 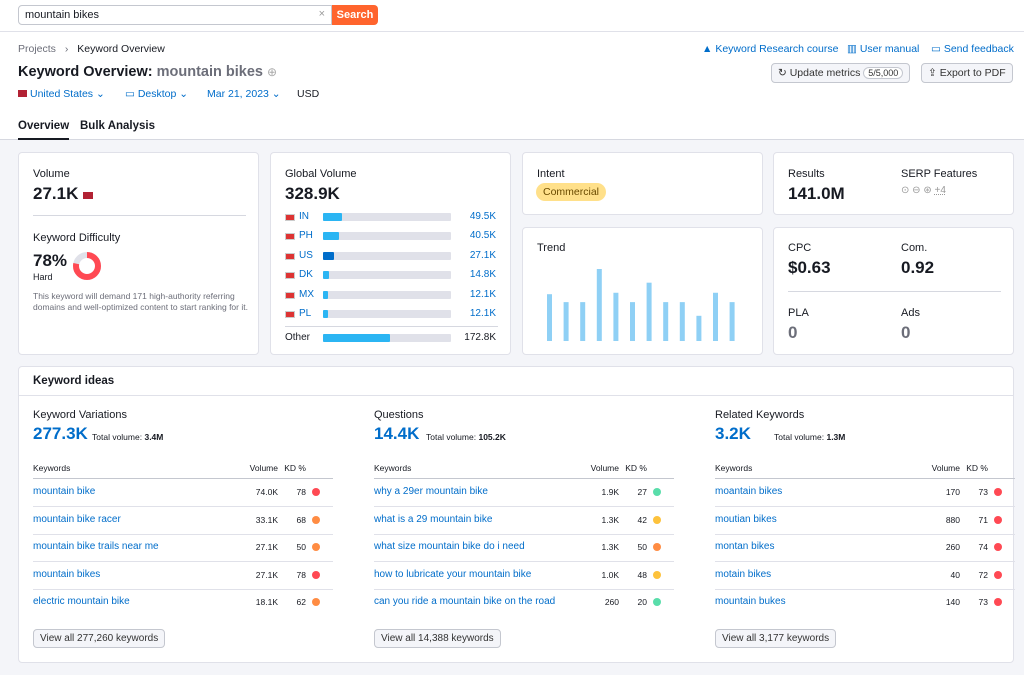 I want to click on metrics-card: CPC $0.63 Com. 0.92 PLA 0 Ads 0, so click(x=893, y=291).